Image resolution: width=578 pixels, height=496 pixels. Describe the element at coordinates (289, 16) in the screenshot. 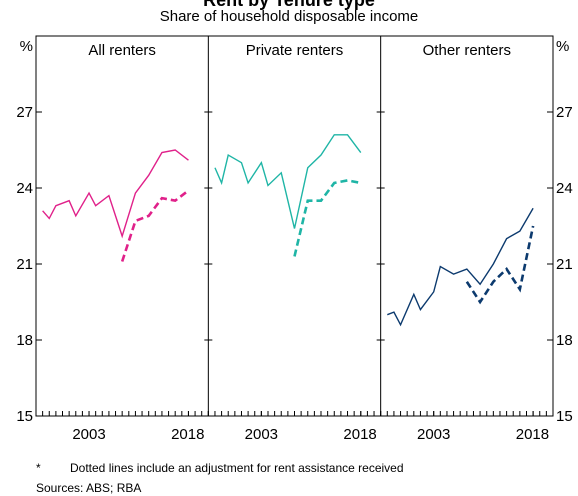

I see `chart-subtitle: Share of household disposable income` at that location.